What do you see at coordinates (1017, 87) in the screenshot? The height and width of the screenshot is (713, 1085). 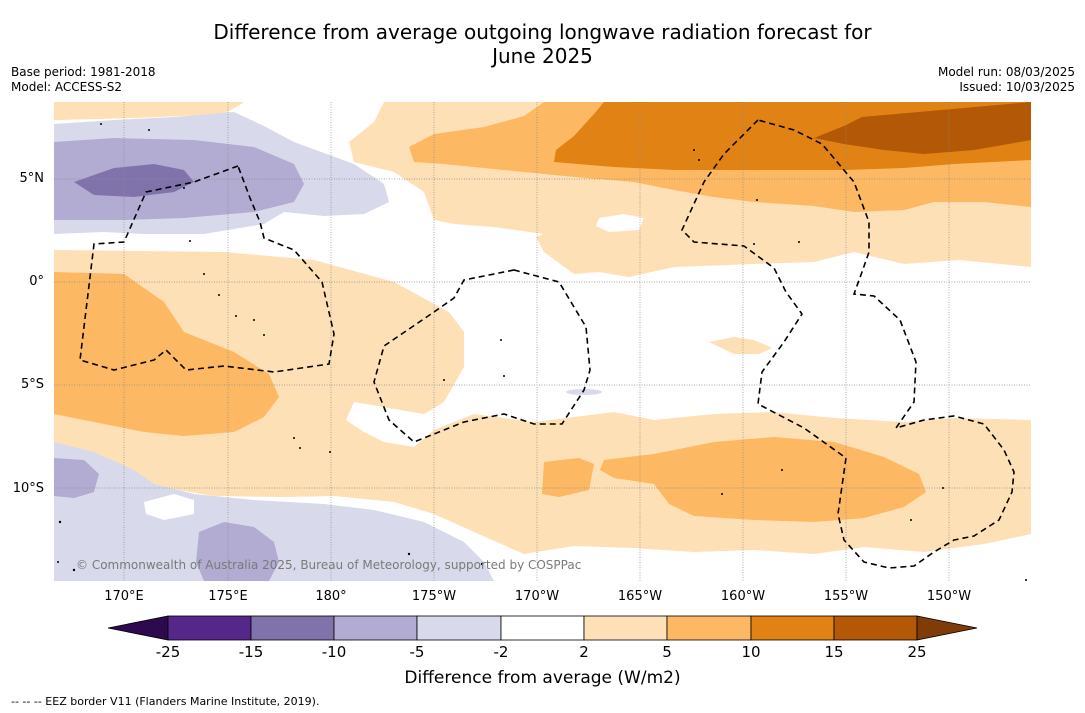 I see `issued-date: Issued: 10/03/2025` at bounding box center [1017, 87].